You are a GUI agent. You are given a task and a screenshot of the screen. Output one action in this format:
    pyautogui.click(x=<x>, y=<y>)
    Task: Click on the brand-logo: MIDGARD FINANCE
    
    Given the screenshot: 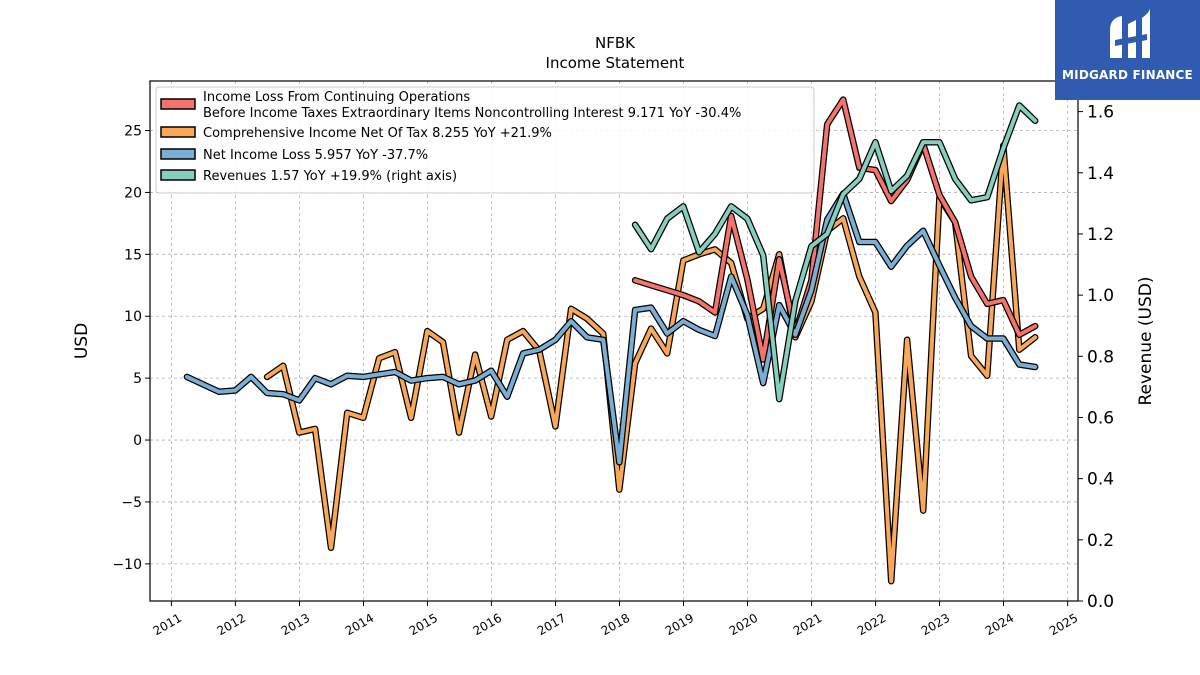 What is the action you would take?
    pyautogui.click(x=1127, y=50)
    